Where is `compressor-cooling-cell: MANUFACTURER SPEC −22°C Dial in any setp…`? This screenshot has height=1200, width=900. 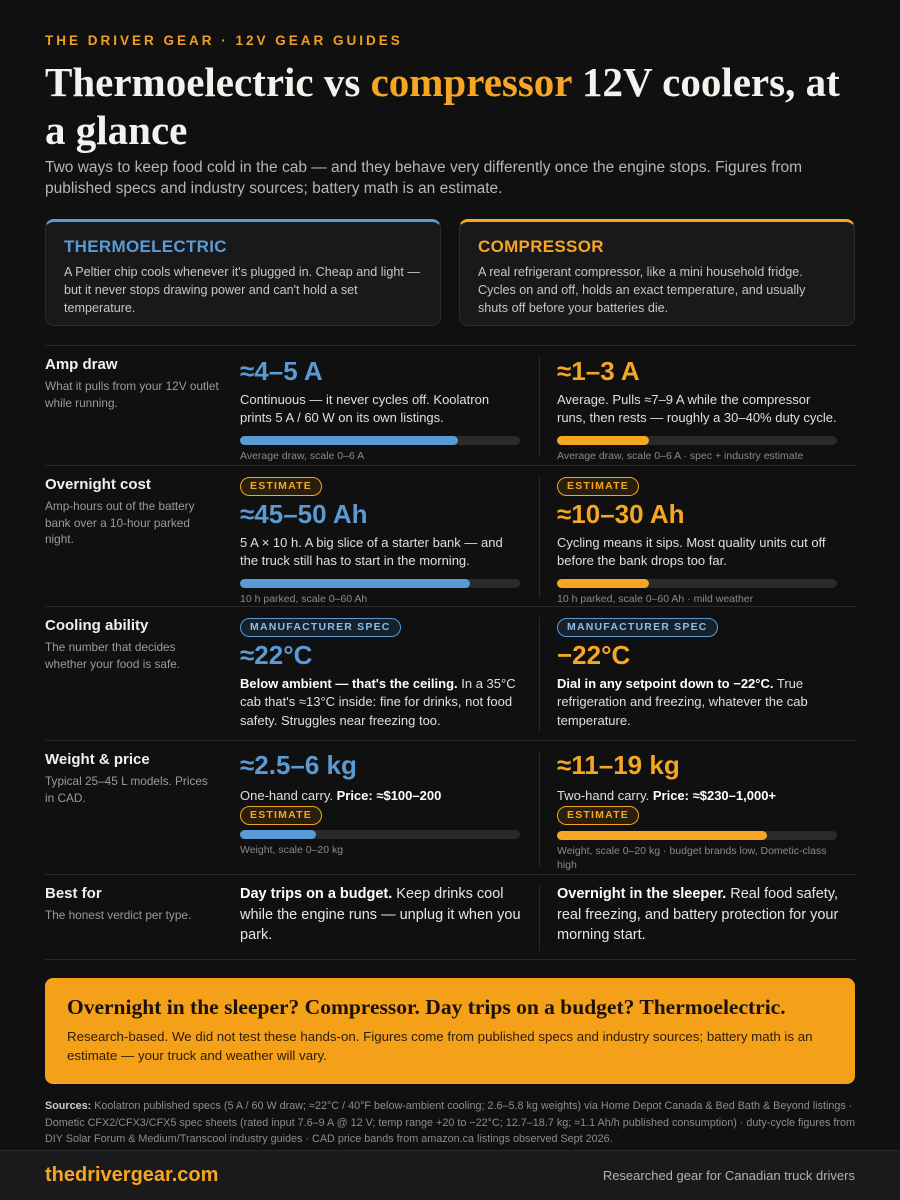
compressor-cooling-cell: MANUFACTURER SPEC −22°C Dial in any setp… is located at coordinates (698, 673).